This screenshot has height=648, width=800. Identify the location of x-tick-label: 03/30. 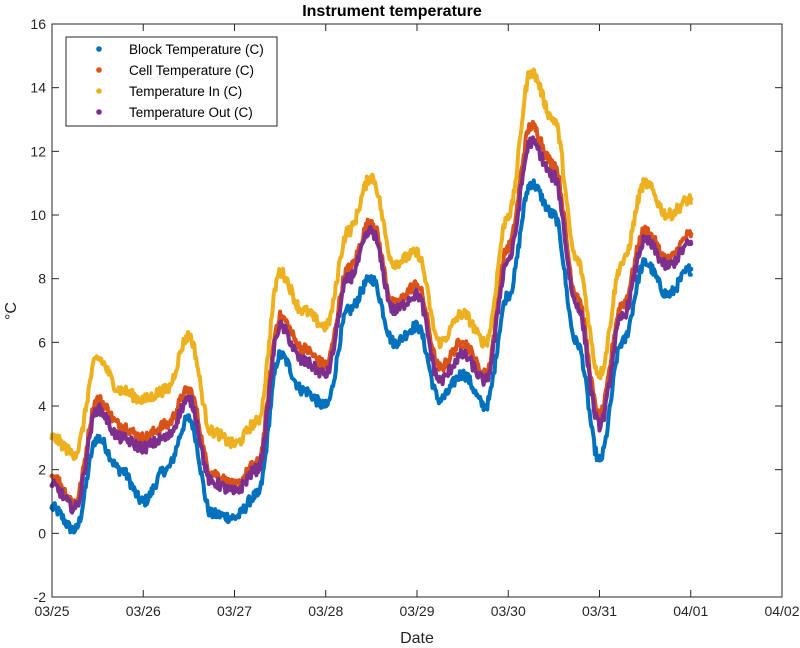
(508, 611).